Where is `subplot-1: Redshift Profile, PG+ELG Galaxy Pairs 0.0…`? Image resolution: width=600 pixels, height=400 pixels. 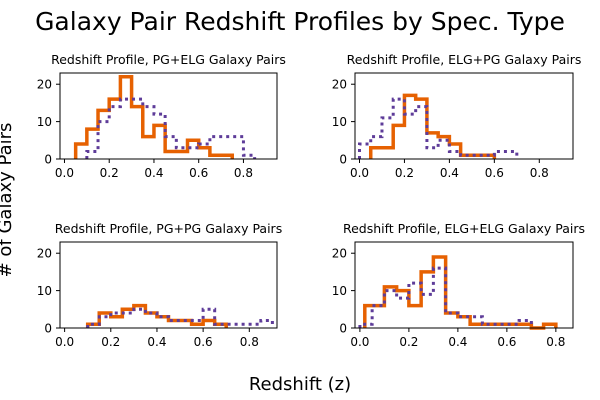
subplot-1: Redshift Profile, PG+ELG Galaxy Pairs 0.0… is located at coordinates (161, 116).